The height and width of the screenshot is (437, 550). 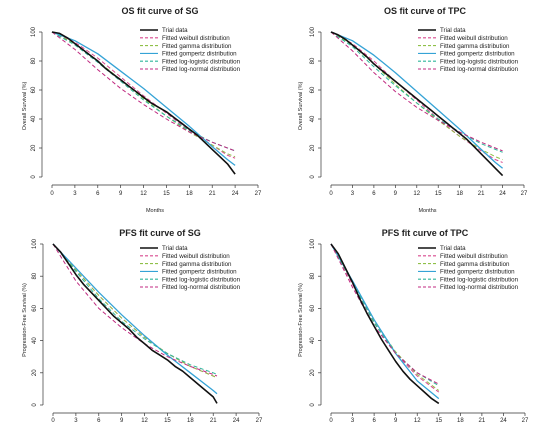 I want to click on x-tick-label: 6, so click(x=374, y=421).